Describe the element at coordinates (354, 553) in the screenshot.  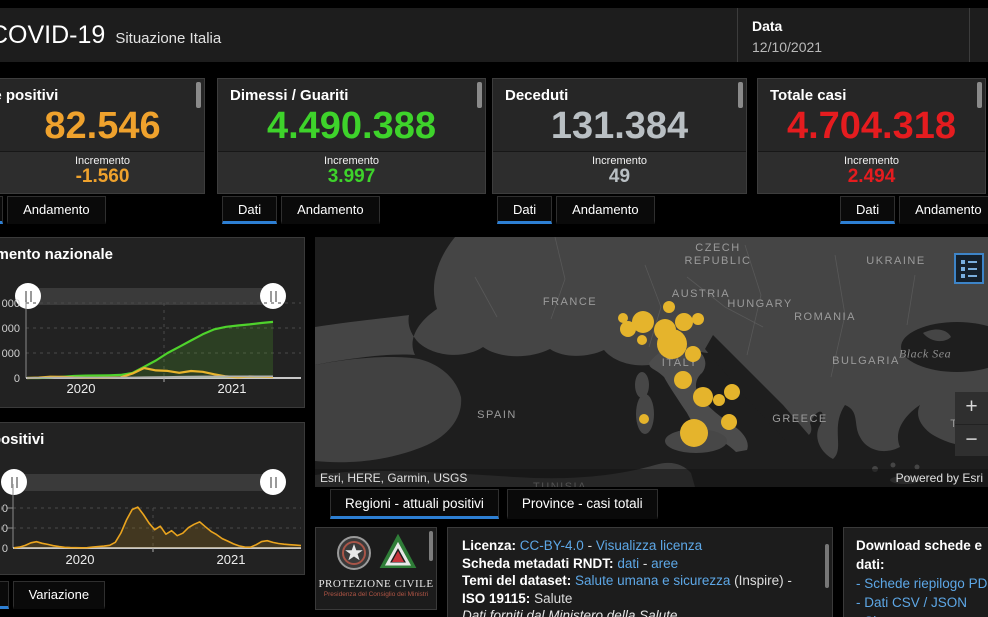
I see `repubblica-emblem-icon` at that location.